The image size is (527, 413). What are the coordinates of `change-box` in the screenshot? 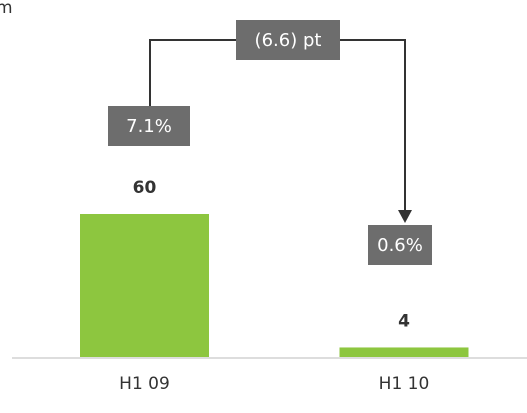 It's located at (288, 40).